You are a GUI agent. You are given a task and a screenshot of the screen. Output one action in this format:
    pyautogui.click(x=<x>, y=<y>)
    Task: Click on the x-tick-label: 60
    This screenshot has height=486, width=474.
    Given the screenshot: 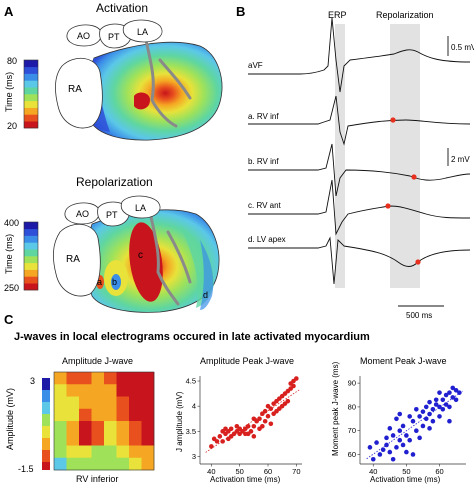 What is the action you would take?
    pyautogui.click(x=439, y=471)
    